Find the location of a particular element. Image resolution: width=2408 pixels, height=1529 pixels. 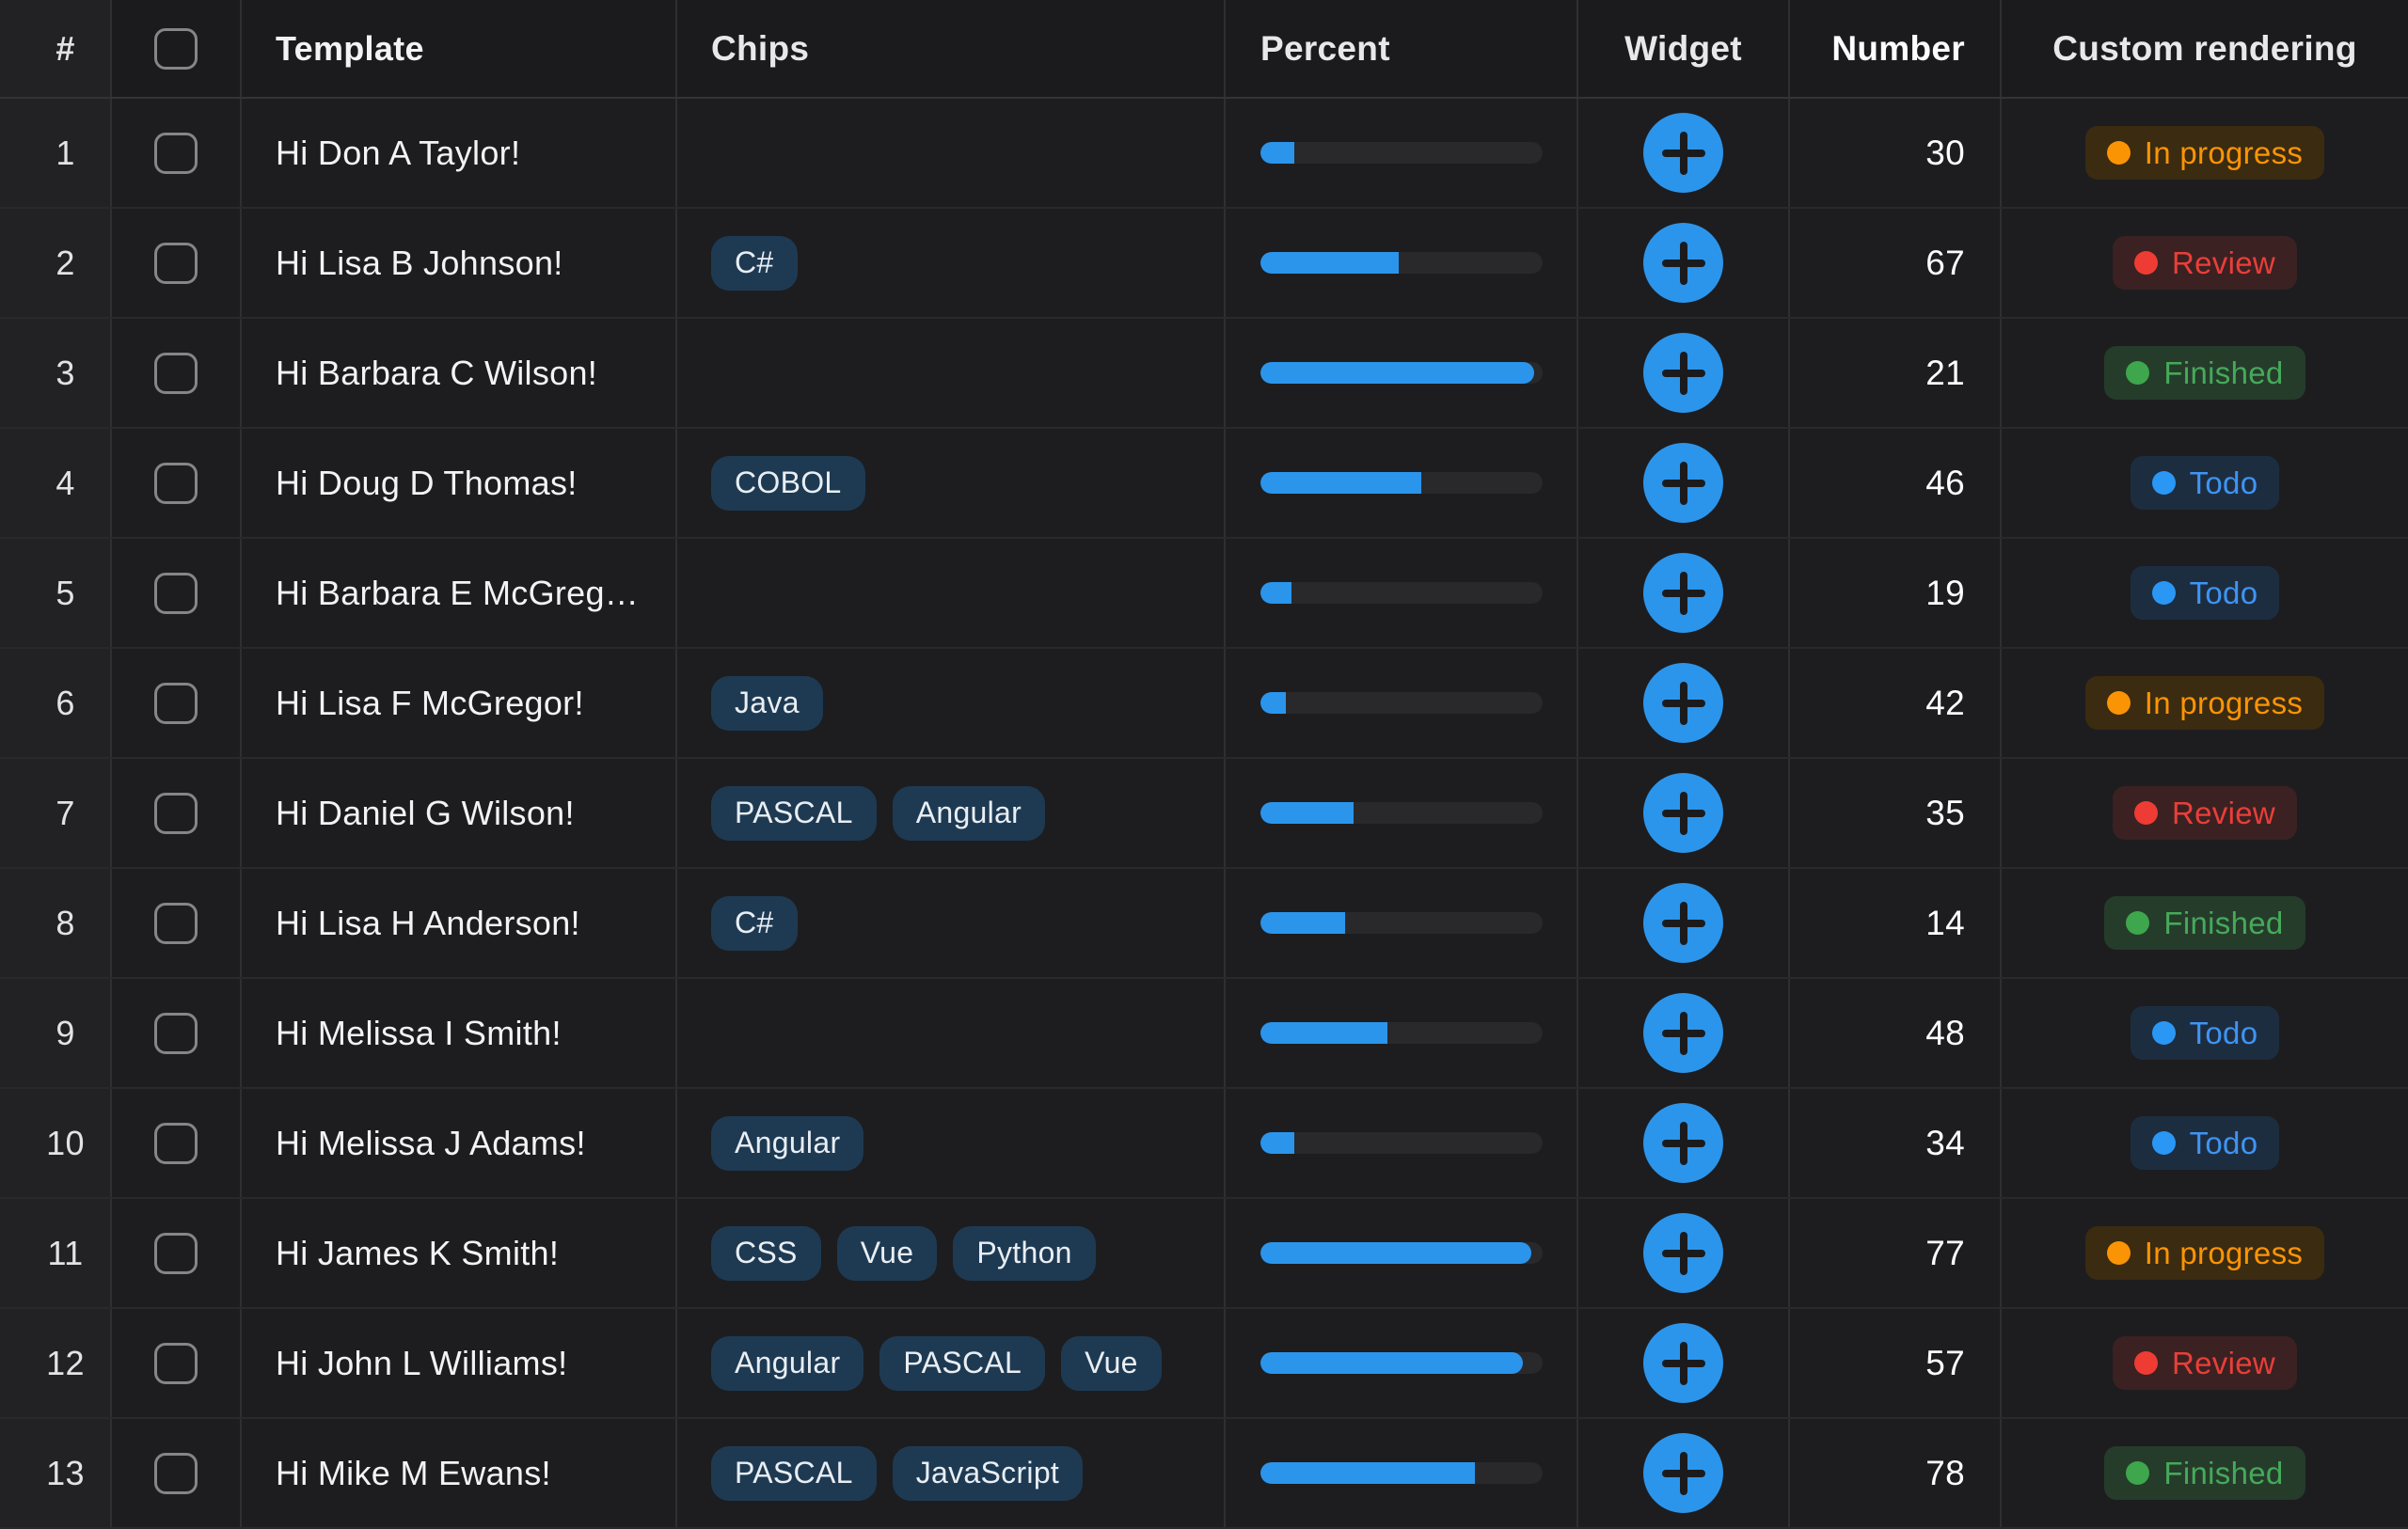

row-index: 8 is located at coordinates (65, 923).